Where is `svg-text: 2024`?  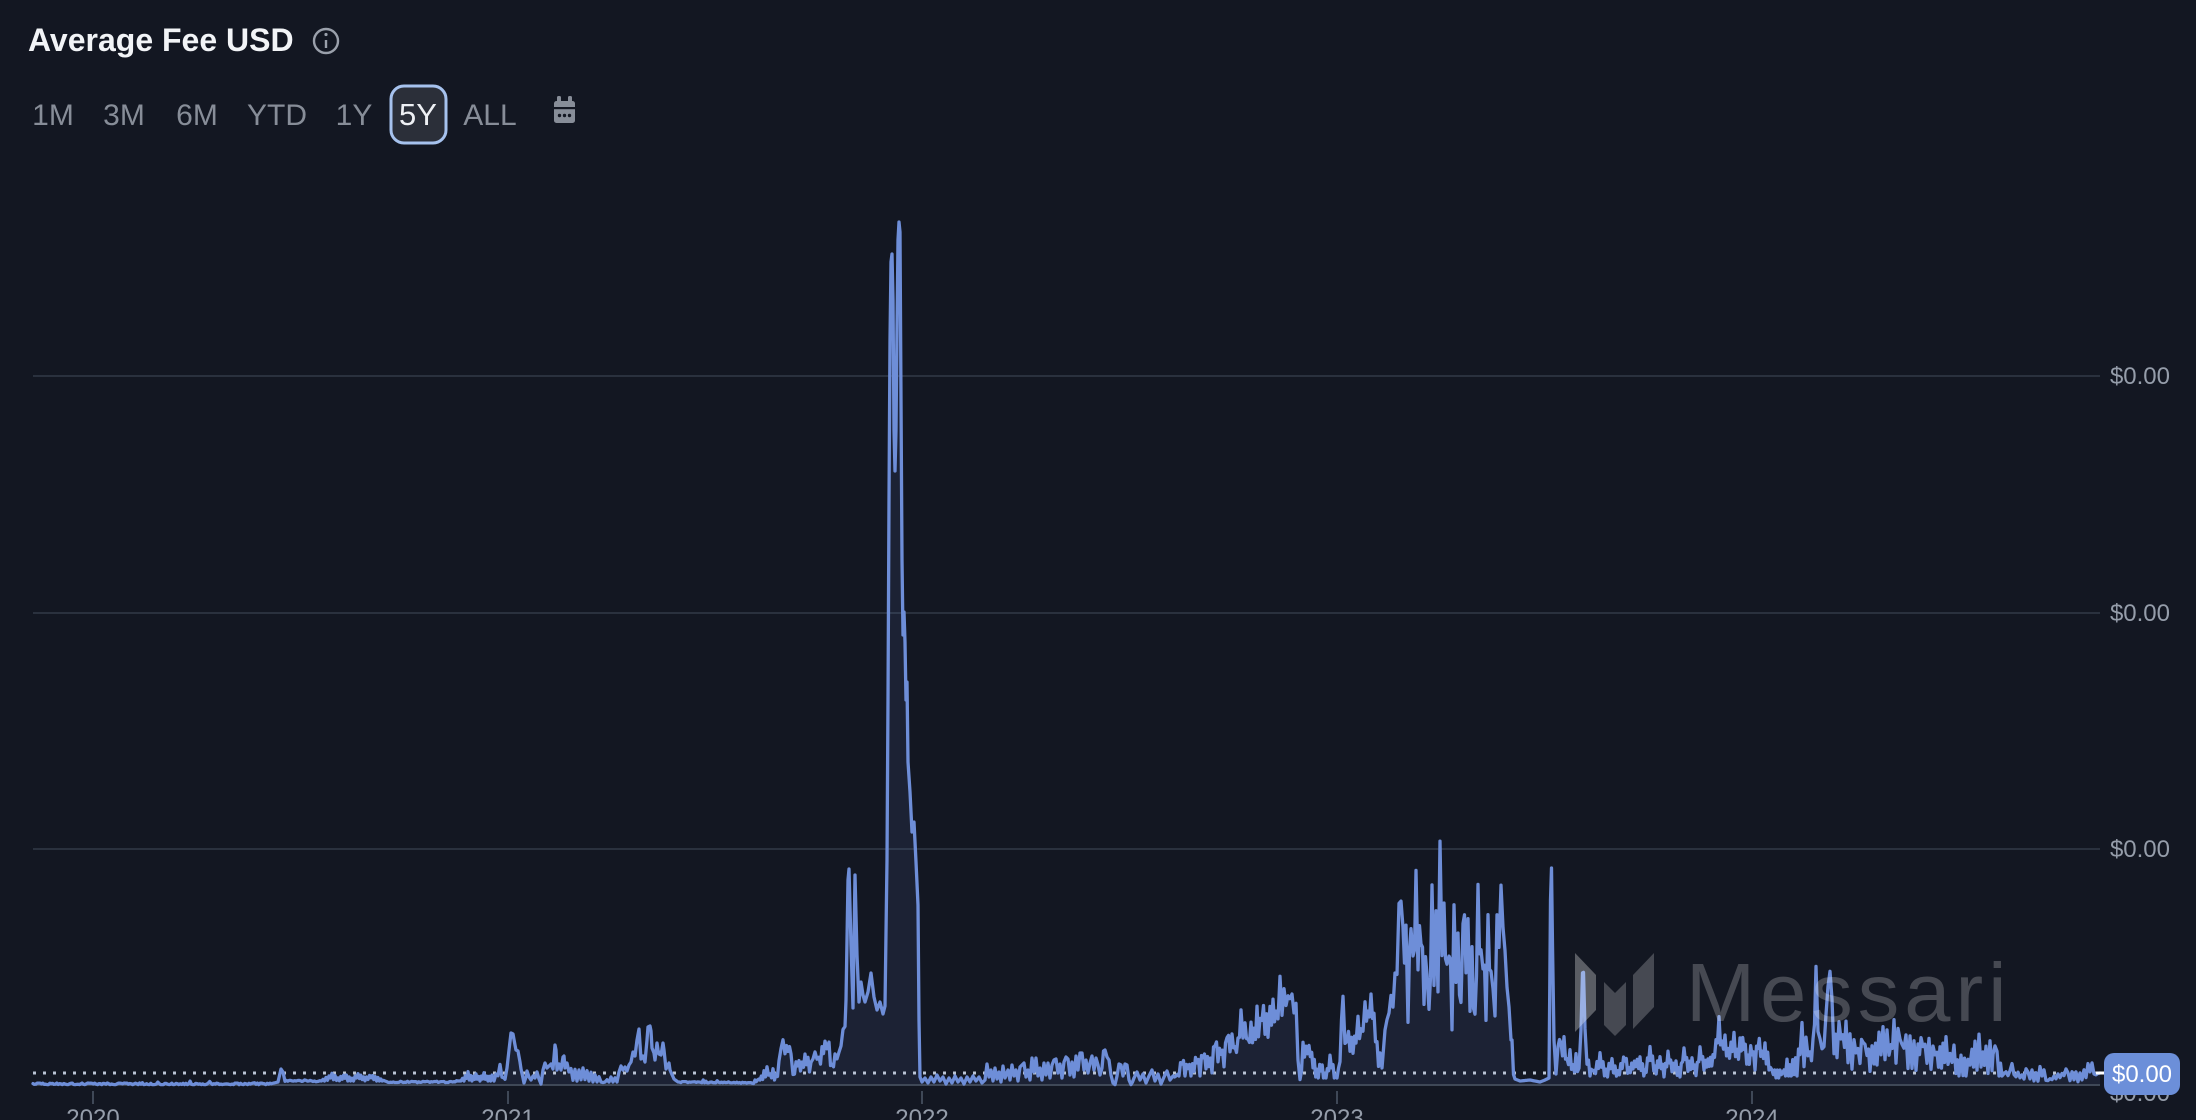 svg-text: 2024 is located at coordinates (1751, 1112).